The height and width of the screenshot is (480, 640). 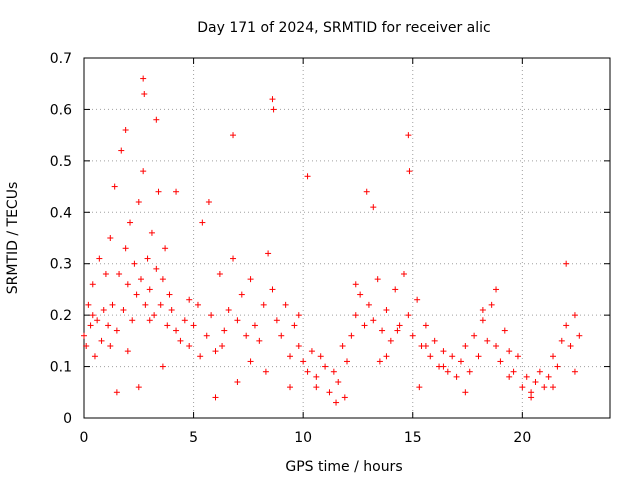 What do you see at coordinates (61, 265) in the screenshot?
I see `y-tick-label: 0.3` at bounding box center [61, 265].